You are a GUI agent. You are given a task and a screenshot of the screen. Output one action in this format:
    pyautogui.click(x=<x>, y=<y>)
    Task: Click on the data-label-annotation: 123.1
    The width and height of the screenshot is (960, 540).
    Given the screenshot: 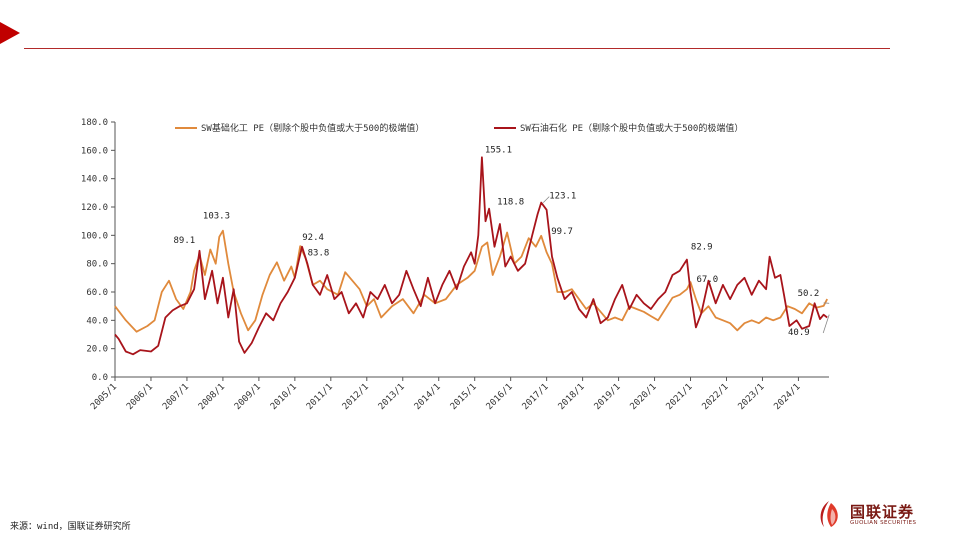 What is the action you would take?
    pyautogui.click(x=562, y=197)
    